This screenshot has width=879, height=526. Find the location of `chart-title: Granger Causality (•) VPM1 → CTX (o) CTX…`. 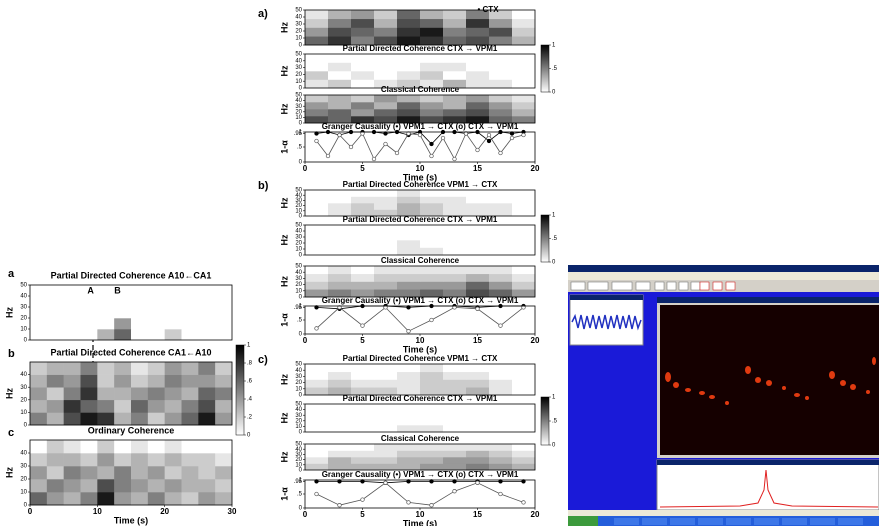

chart-title: Granger Causality (•) VPM1 → CTX (o) CTX… is located at coordinates (420, 126).